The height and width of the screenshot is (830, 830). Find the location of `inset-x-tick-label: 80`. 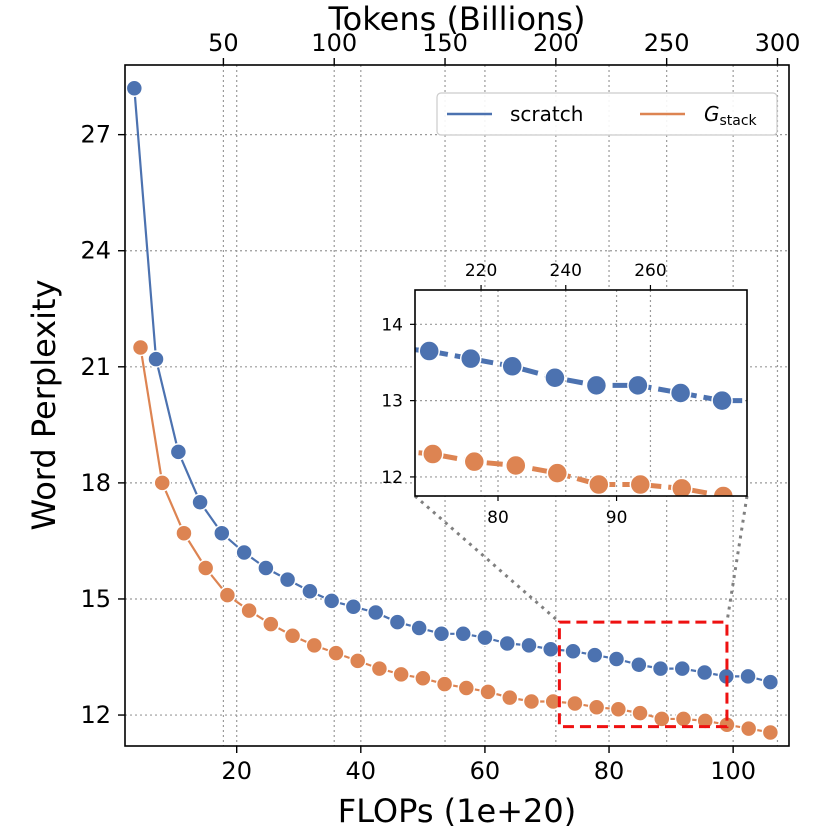

inset-x-tick-label: 80 is located at coordinates (498, 518).